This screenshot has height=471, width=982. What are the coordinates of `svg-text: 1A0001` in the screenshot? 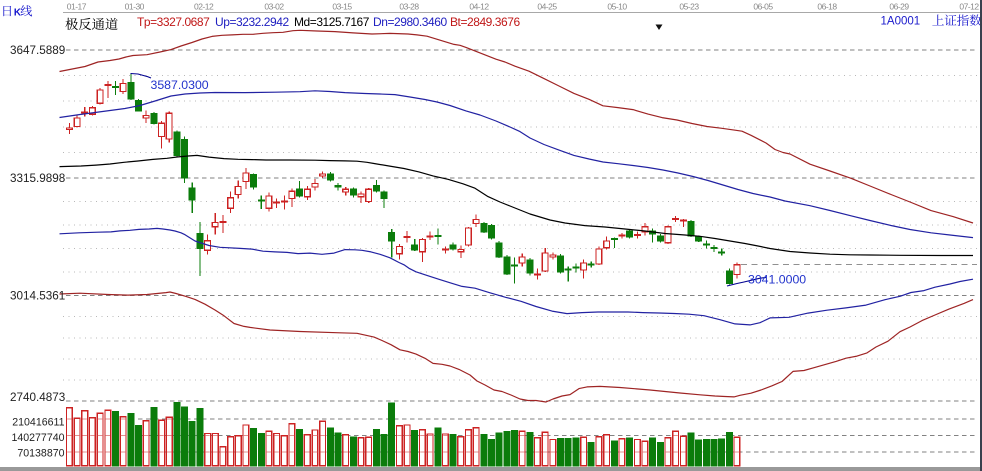 It's located at (901, 21).